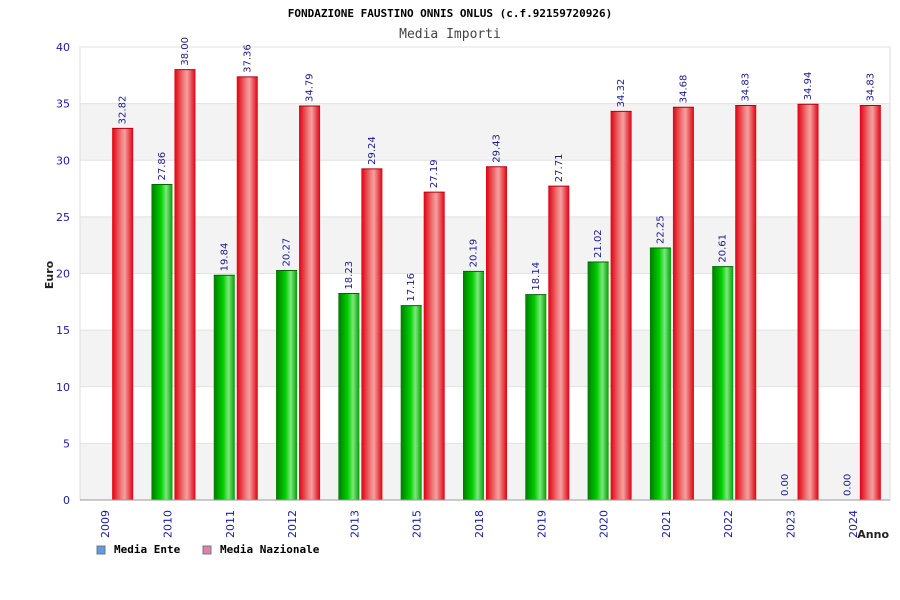 The image size is (900, 600). I want to click on data-label-media-nazionale-2015: 27.19, so click(434, 173).